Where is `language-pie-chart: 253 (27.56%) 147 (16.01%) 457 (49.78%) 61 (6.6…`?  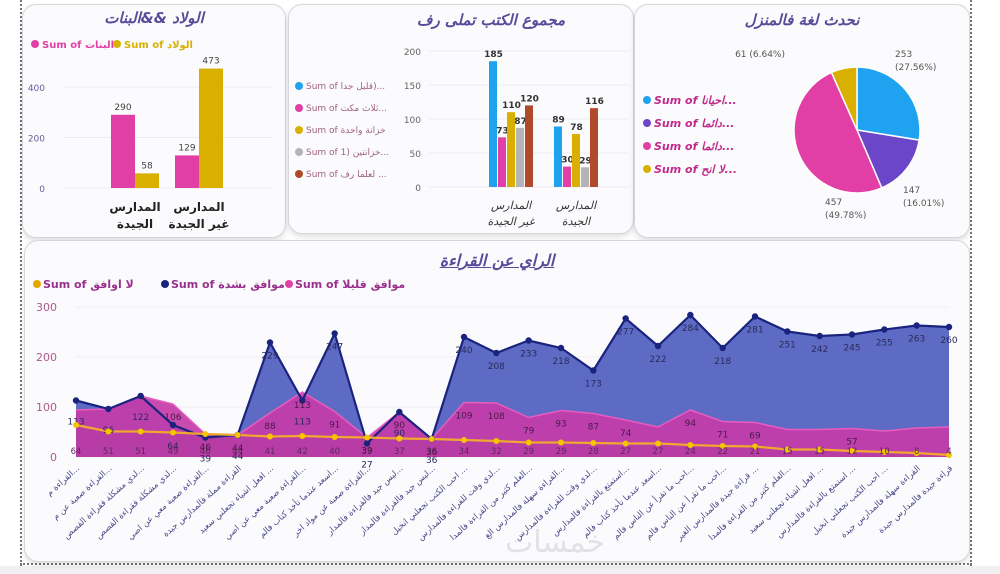 language-pie-chart: 253 (27.56%) 147 (16.01%) 457 (49.78%) 61 (6.6… is located at coordinates (802, 121).